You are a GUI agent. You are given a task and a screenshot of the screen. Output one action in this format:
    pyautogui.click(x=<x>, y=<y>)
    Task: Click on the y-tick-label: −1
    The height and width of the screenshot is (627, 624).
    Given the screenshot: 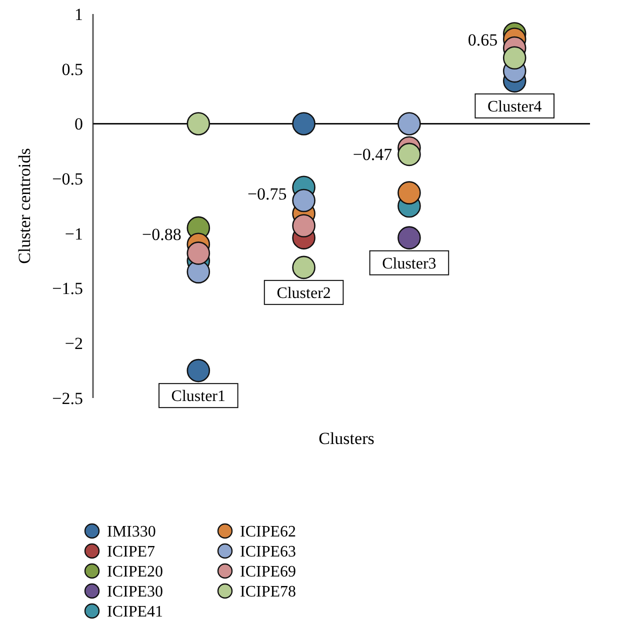 What is the action you would take?
    pyautogui.click(x=73, y=234)
    